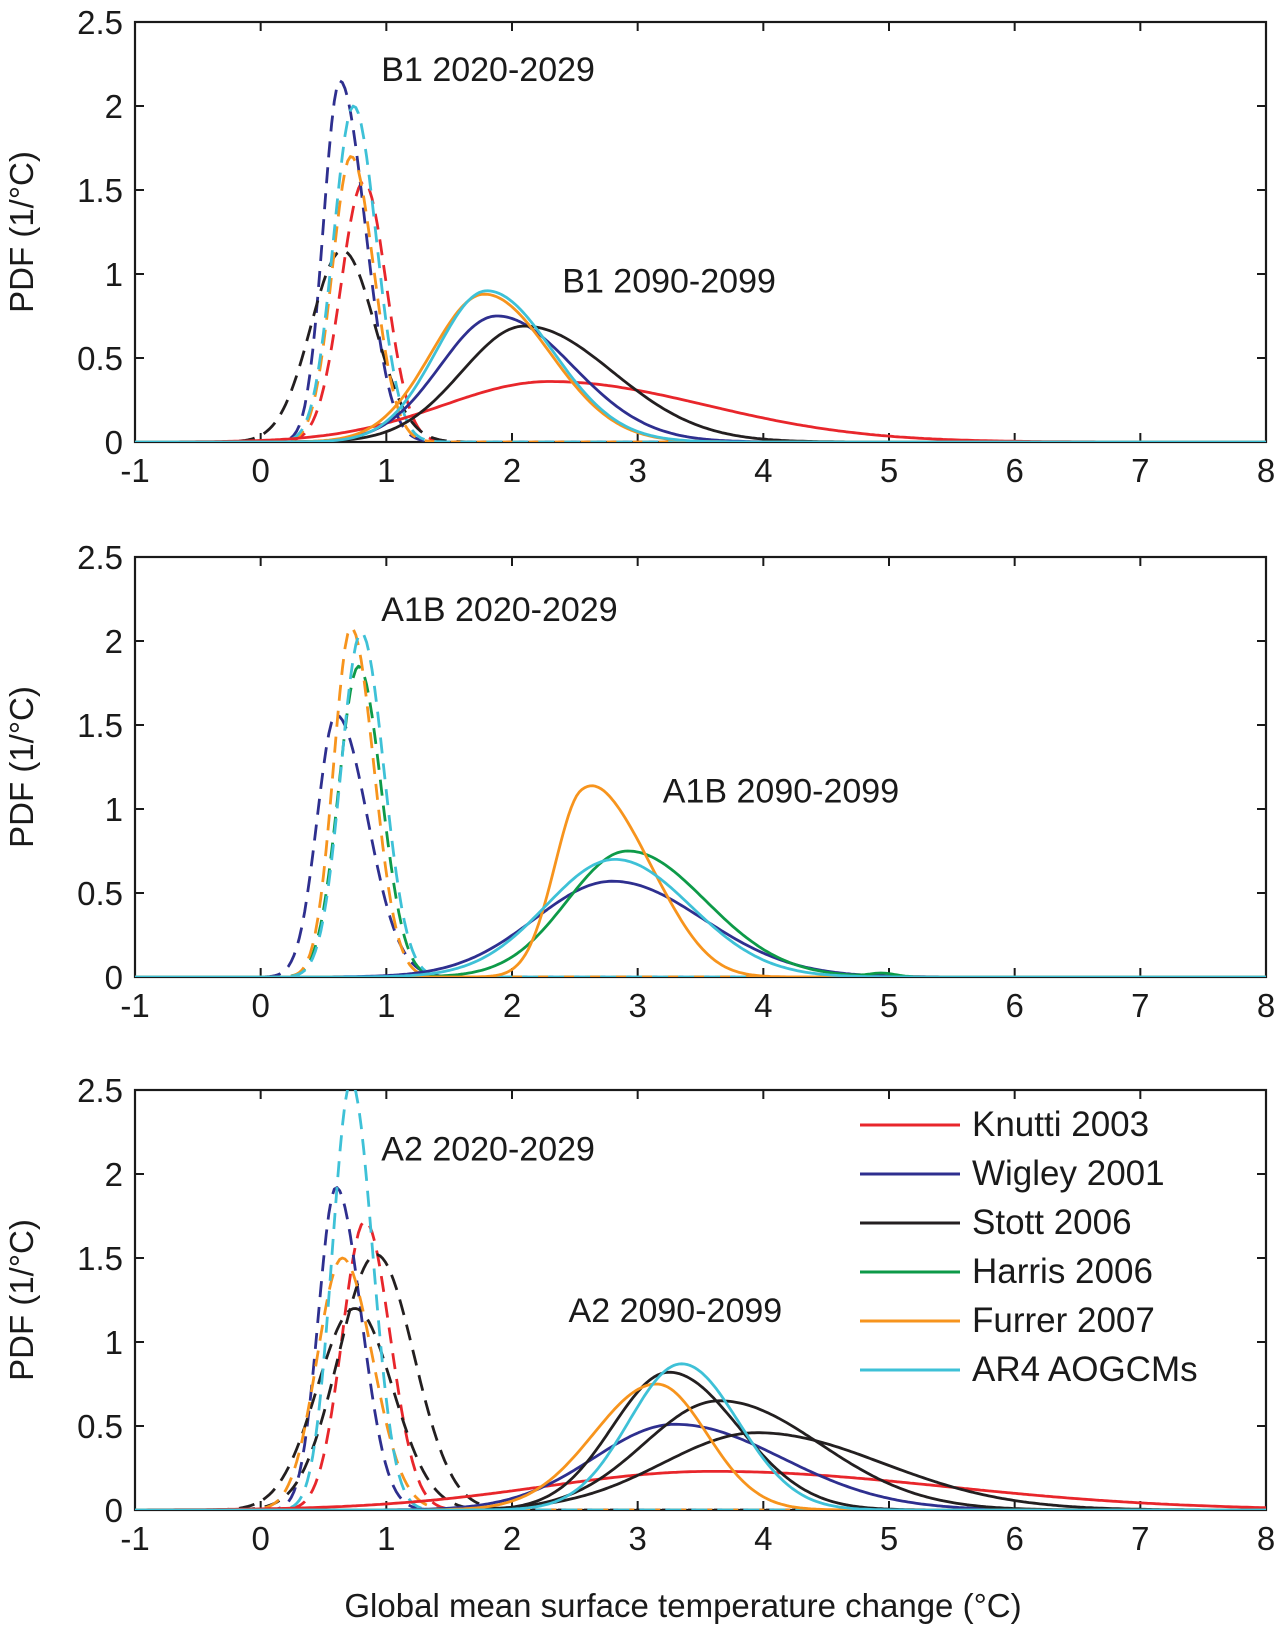 The image size is (1280, 1637). Describe the element at coordinates (1068, 1173) in the screenshot. I see `legend-label: Wigley 2001` at that location.